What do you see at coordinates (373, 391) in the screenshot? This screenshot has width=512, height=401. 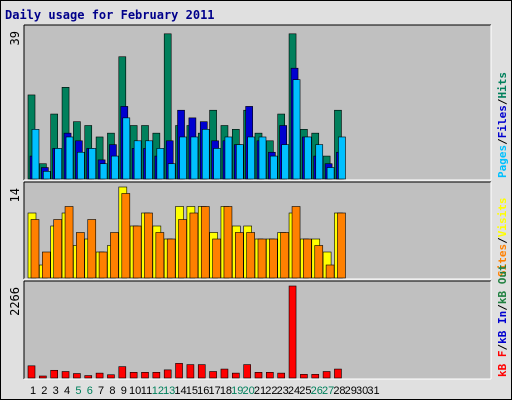 I see `day-label: 31` at bounding box center [373, 391].